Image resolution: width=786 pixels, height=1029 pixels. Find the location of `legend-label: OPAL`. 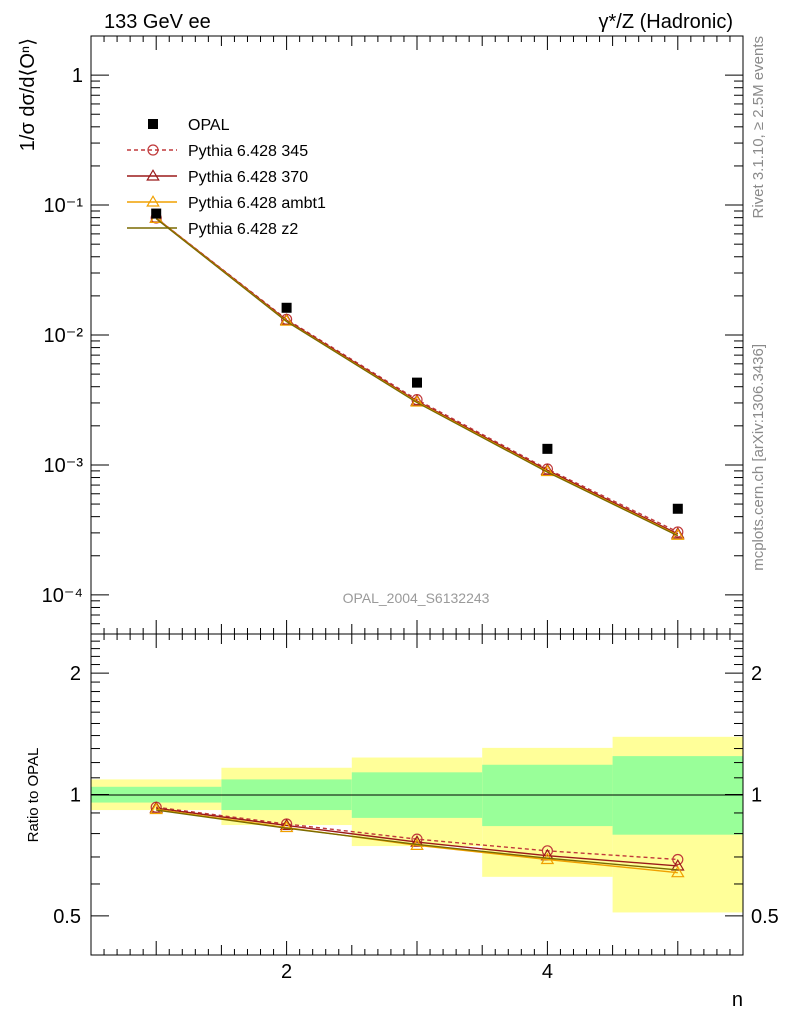

legend-label: OPAL is located at coordinates (209, 125).